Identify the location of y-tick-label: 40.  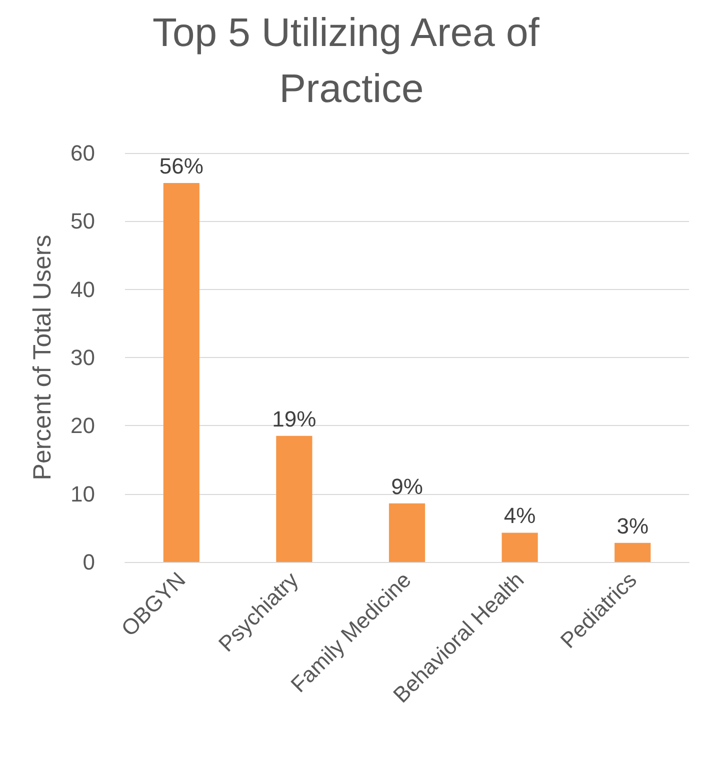
(82, 289).